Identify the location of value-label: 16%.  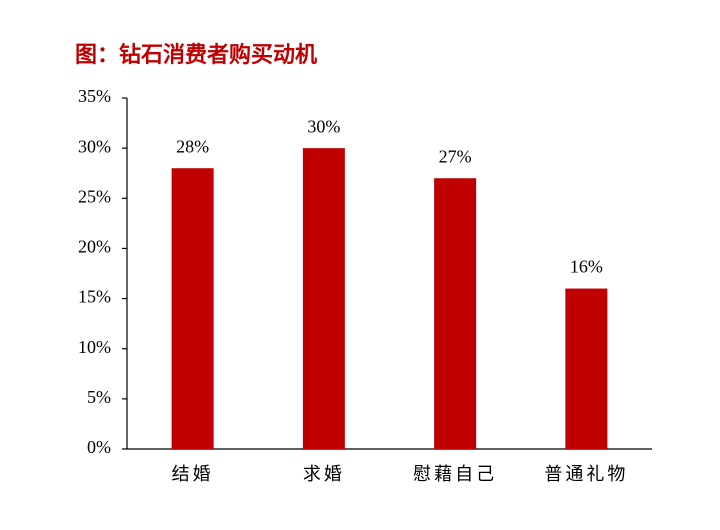
(586, 267).